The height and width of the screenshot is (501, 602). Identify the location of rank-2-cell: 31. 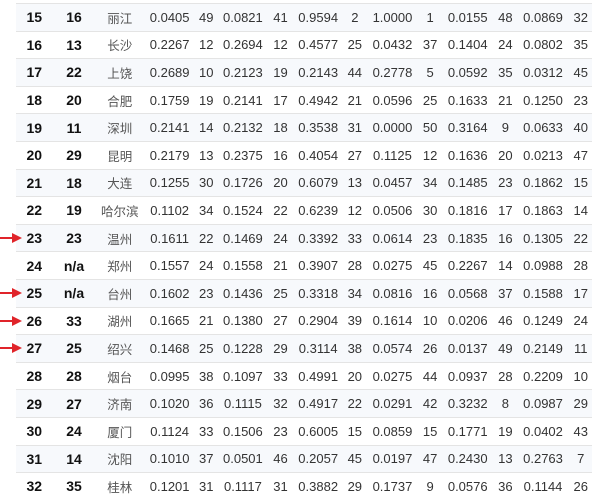
(280, 486).